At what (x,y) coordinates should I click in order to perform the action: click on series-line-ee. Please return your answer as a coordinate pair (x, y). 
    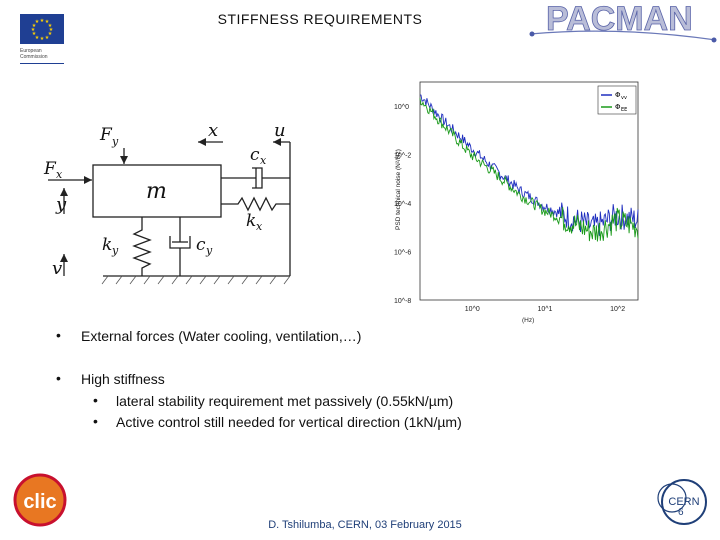
    Looking at the image, I should click on (529, 170).